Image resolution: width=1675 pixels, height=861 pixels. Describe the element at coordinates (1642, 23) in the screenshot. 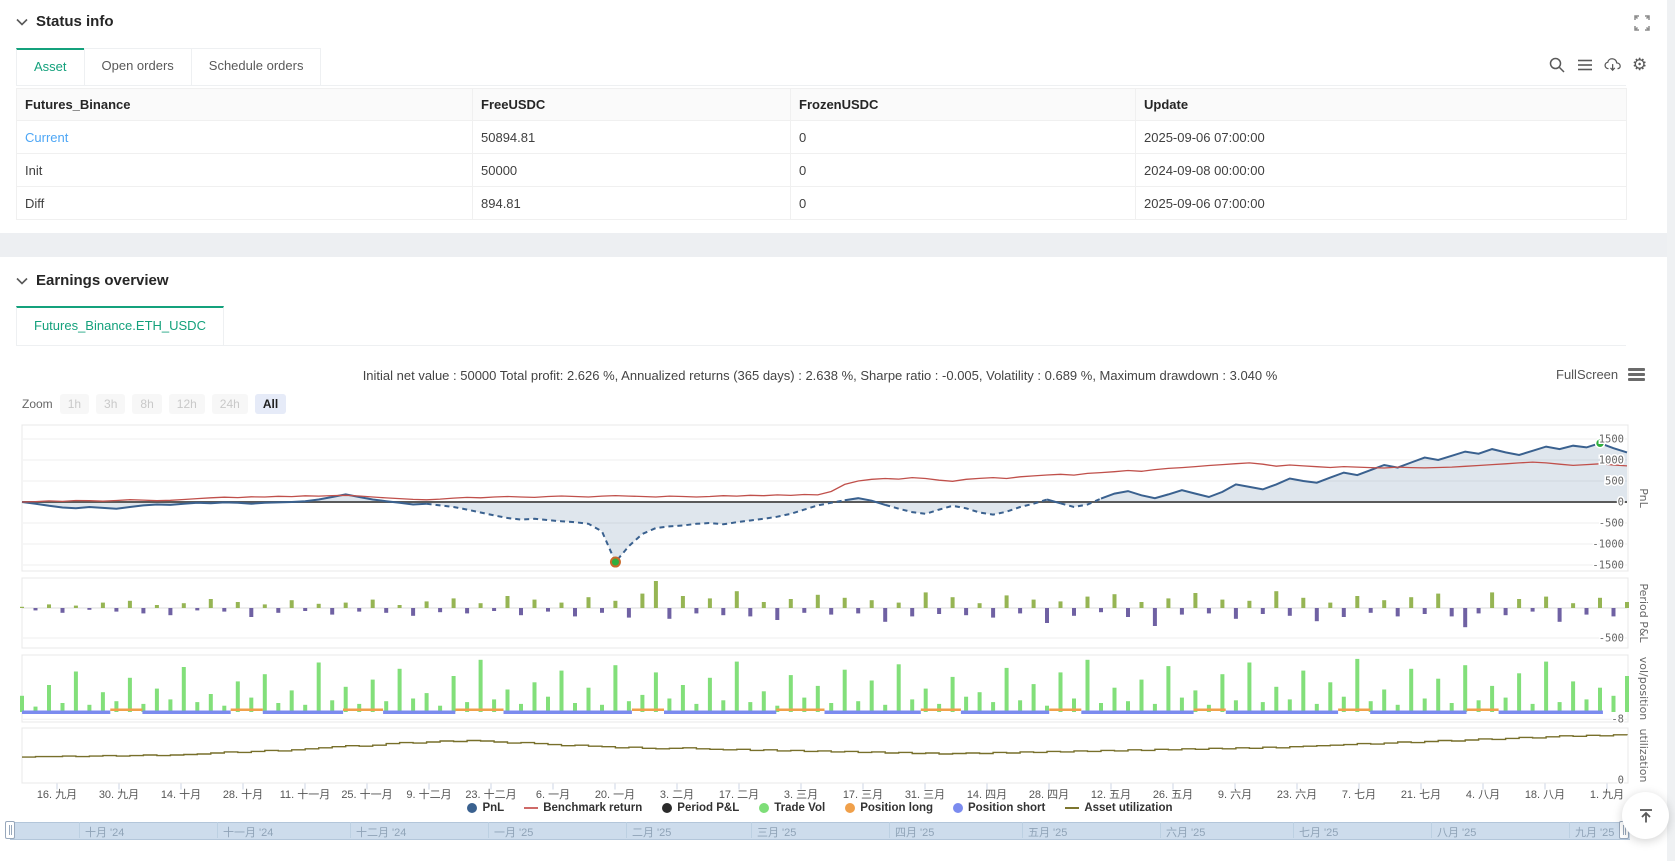

I see `expand-icon` at that location.